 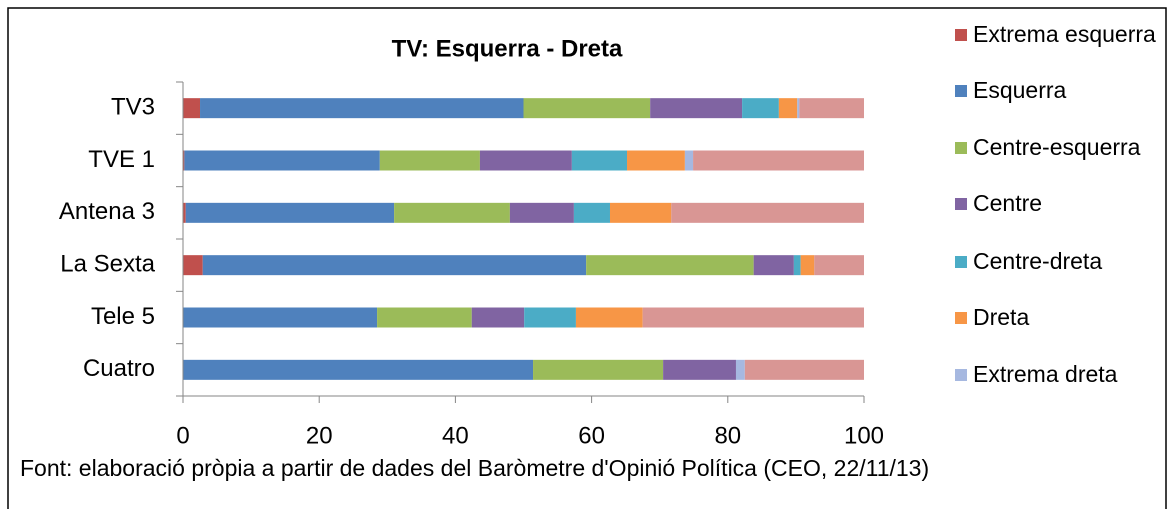 What do you see at coordinates (1008, 203) in the screenshot?
I see `legend-label: Centre` at bounding box center [1008, 203].